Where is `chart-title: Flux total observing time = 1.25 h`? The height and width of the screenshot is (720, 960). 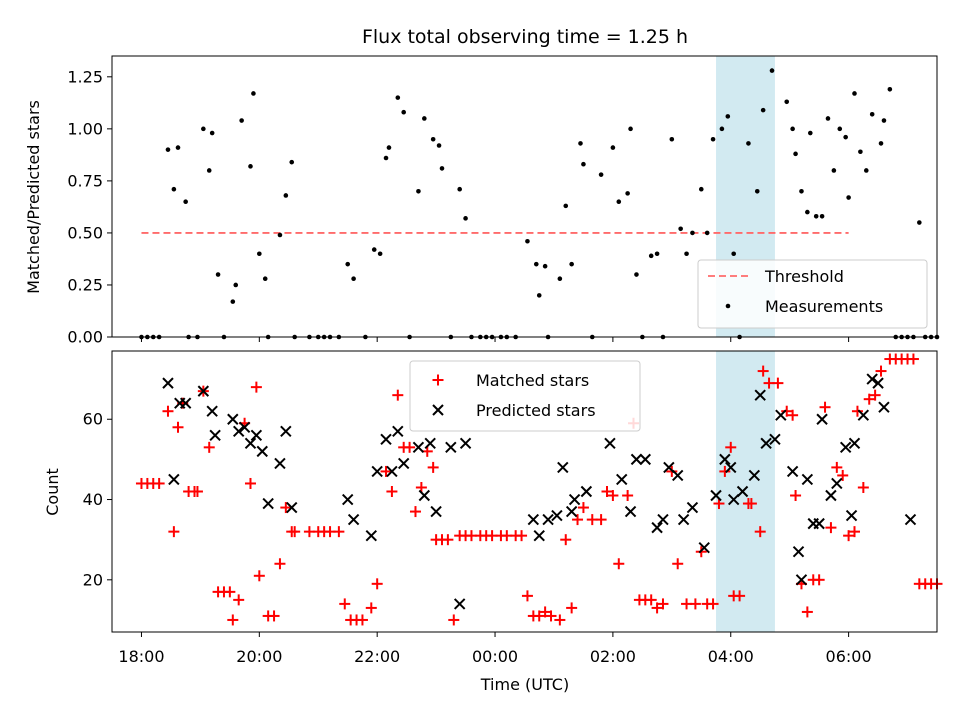
chart-title: Flux total observing time = 1.25 h is located at coordinates (525, 37).